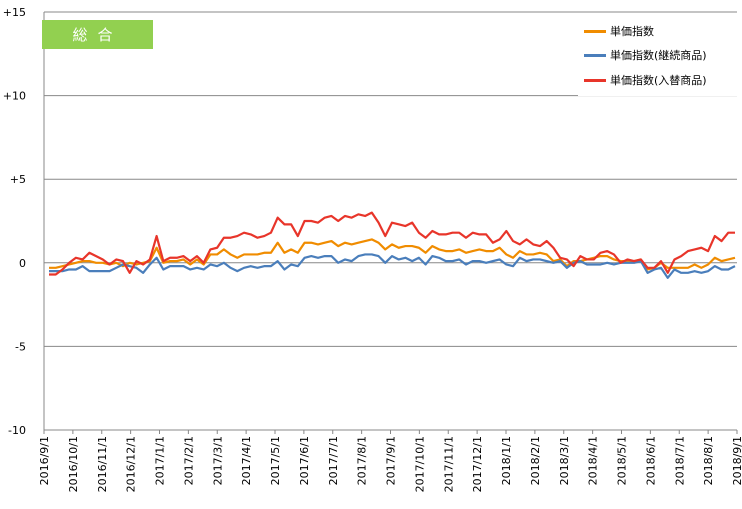 The image size is (742, 509). What do you see at coordinates (593, 460) in the screenshot?
I see `x-tick-label: 2018/4/1` at bounding box center [593, 460].